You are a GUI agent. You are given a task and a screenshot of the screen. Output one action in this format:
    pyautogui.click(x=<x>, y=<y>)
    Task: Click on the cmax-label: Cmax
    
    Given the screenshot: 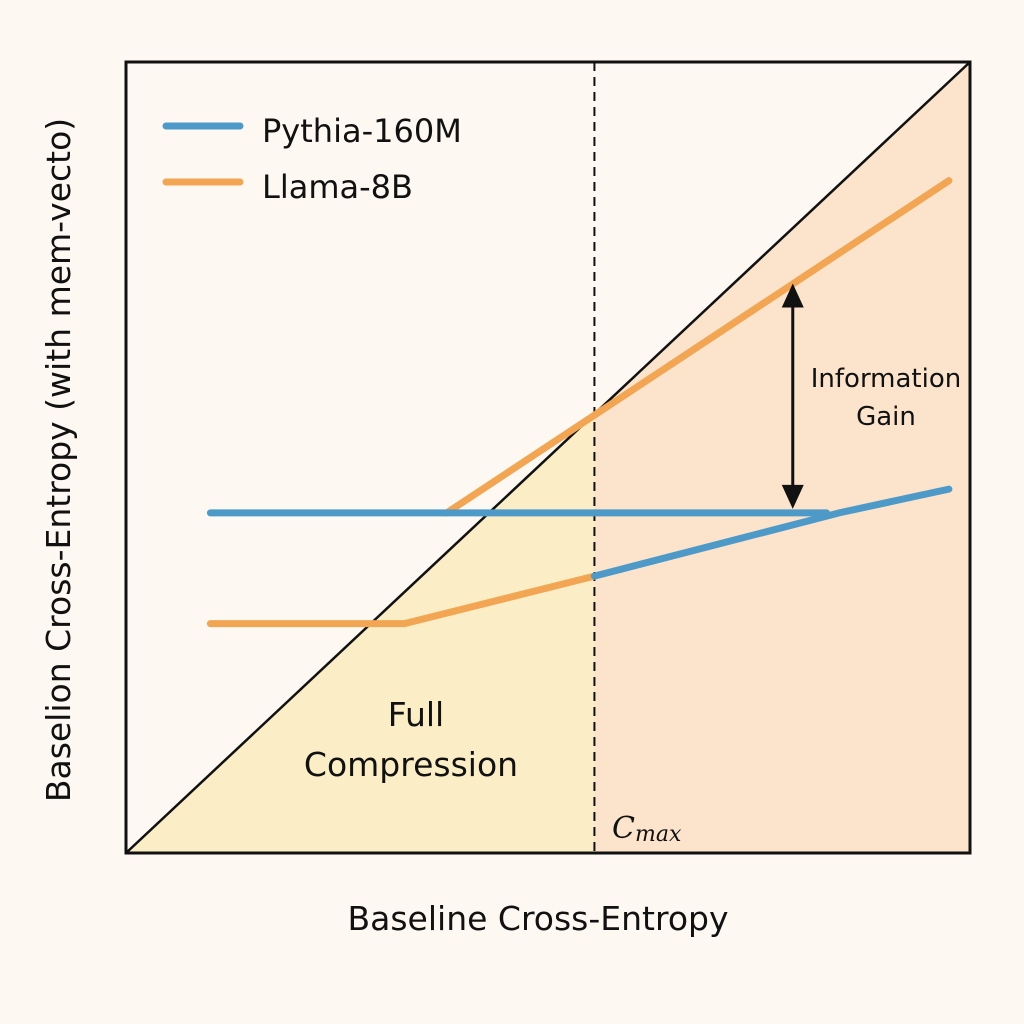 What is the action you would take?
    pyautogui.click(x=647, y=829)
    